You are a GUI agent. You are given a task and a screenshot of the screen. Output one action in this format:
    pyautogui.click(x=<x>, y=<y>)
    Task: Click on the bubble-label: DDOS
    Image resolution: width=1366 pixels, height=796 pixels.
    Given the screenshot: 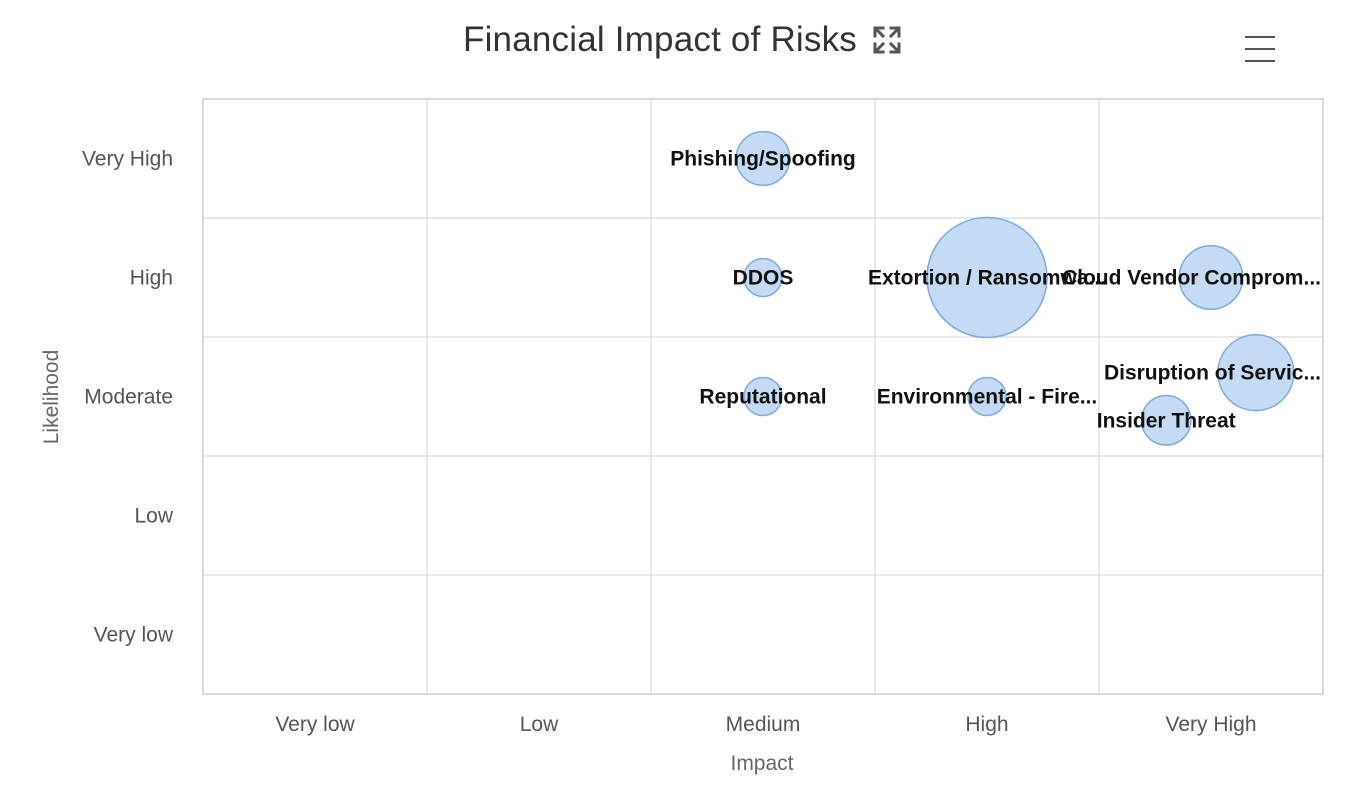 What is the action you would take?
    pyautogui.click(x=763, y=278)
    